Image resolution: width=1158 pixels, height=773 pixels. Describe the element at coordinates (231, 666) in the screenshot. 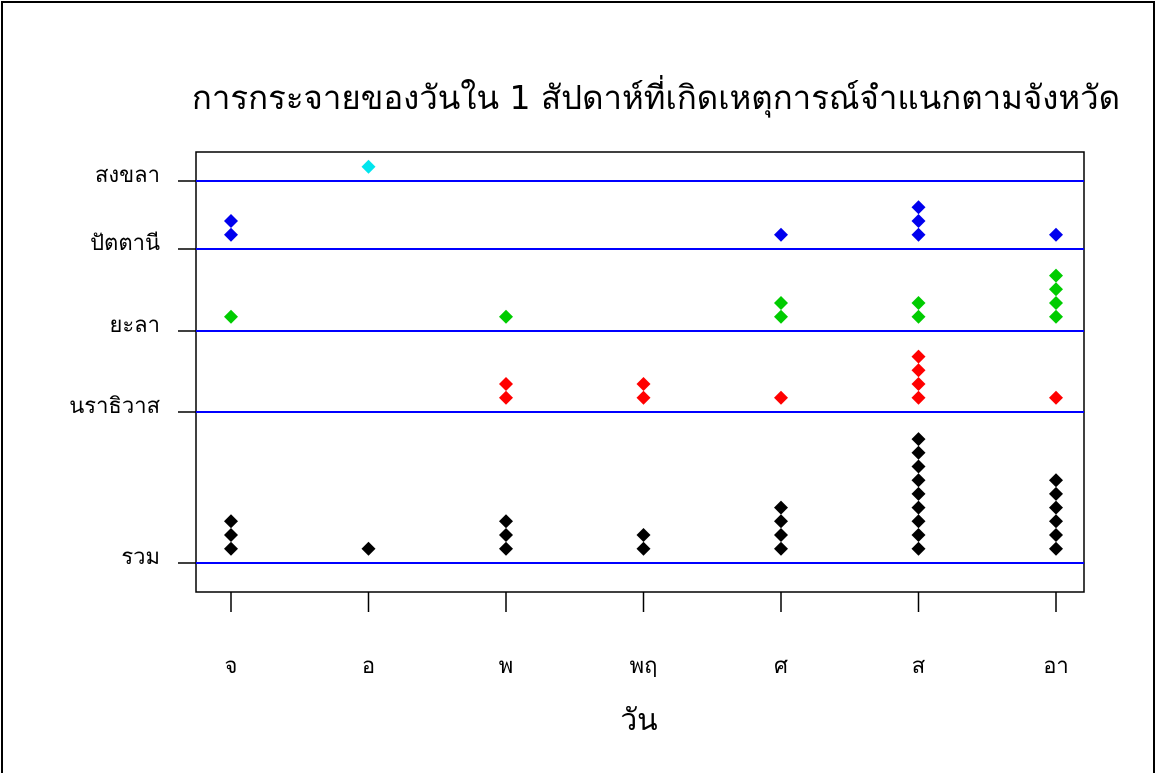

I see `x-tick-label: จ` at that location.